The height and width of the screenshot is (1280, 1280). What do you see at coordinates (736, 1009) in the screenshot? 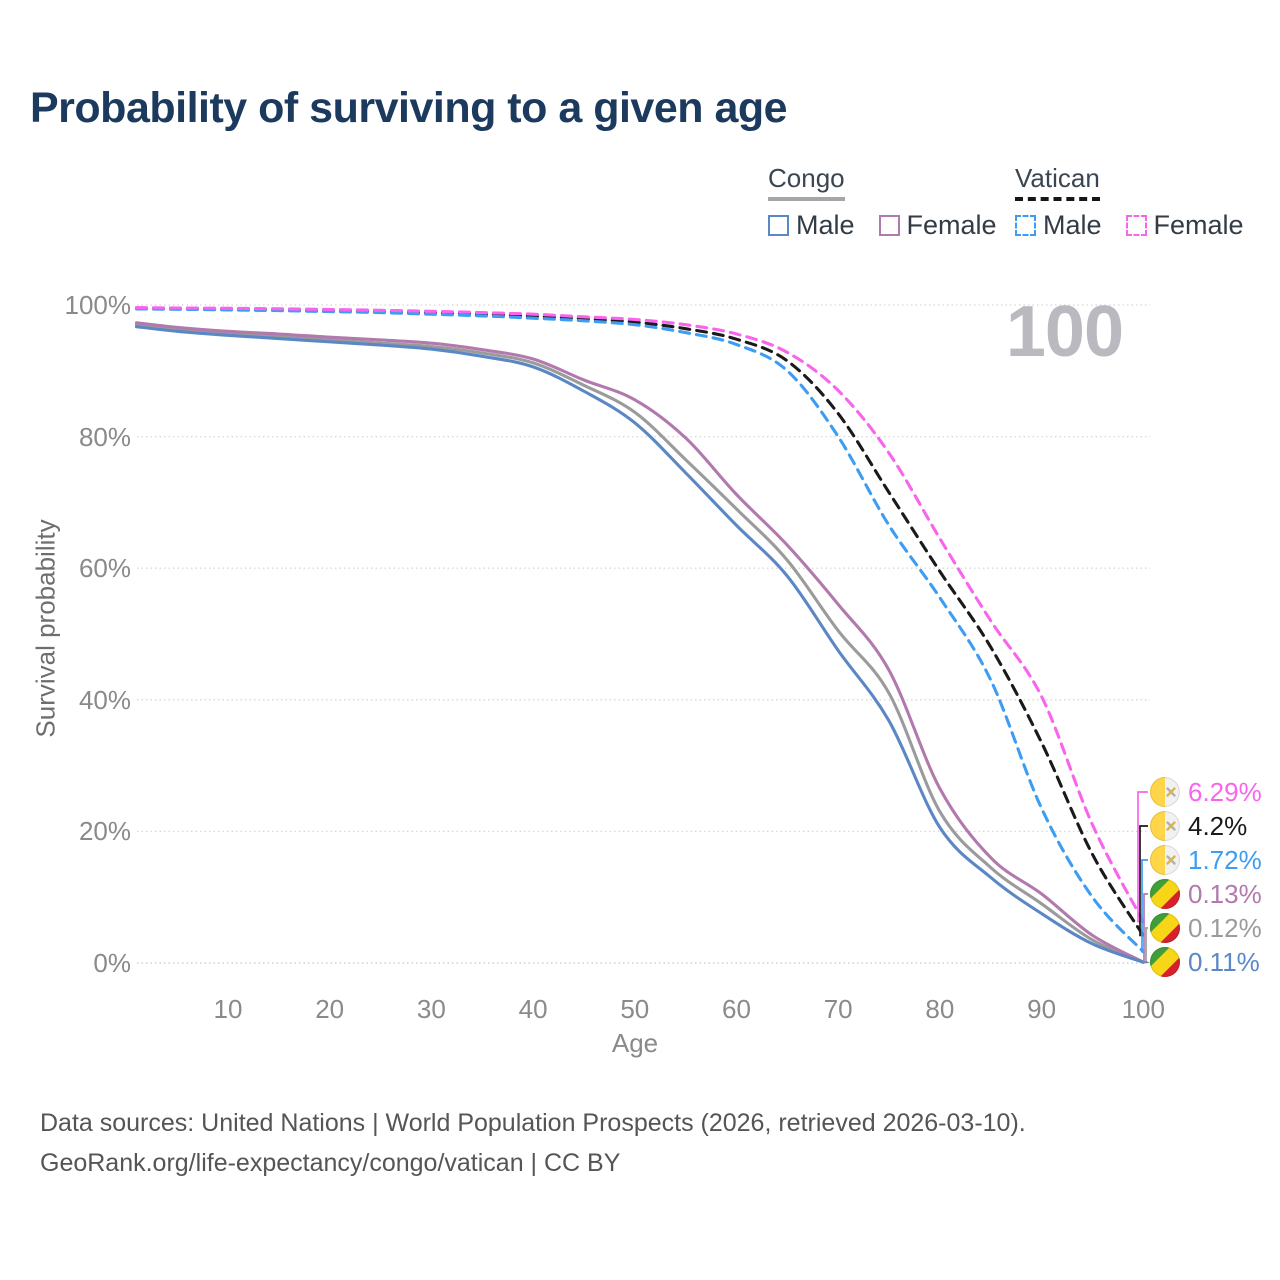
I see `x-tick-60: 60` at bounding box center [736, 1009].